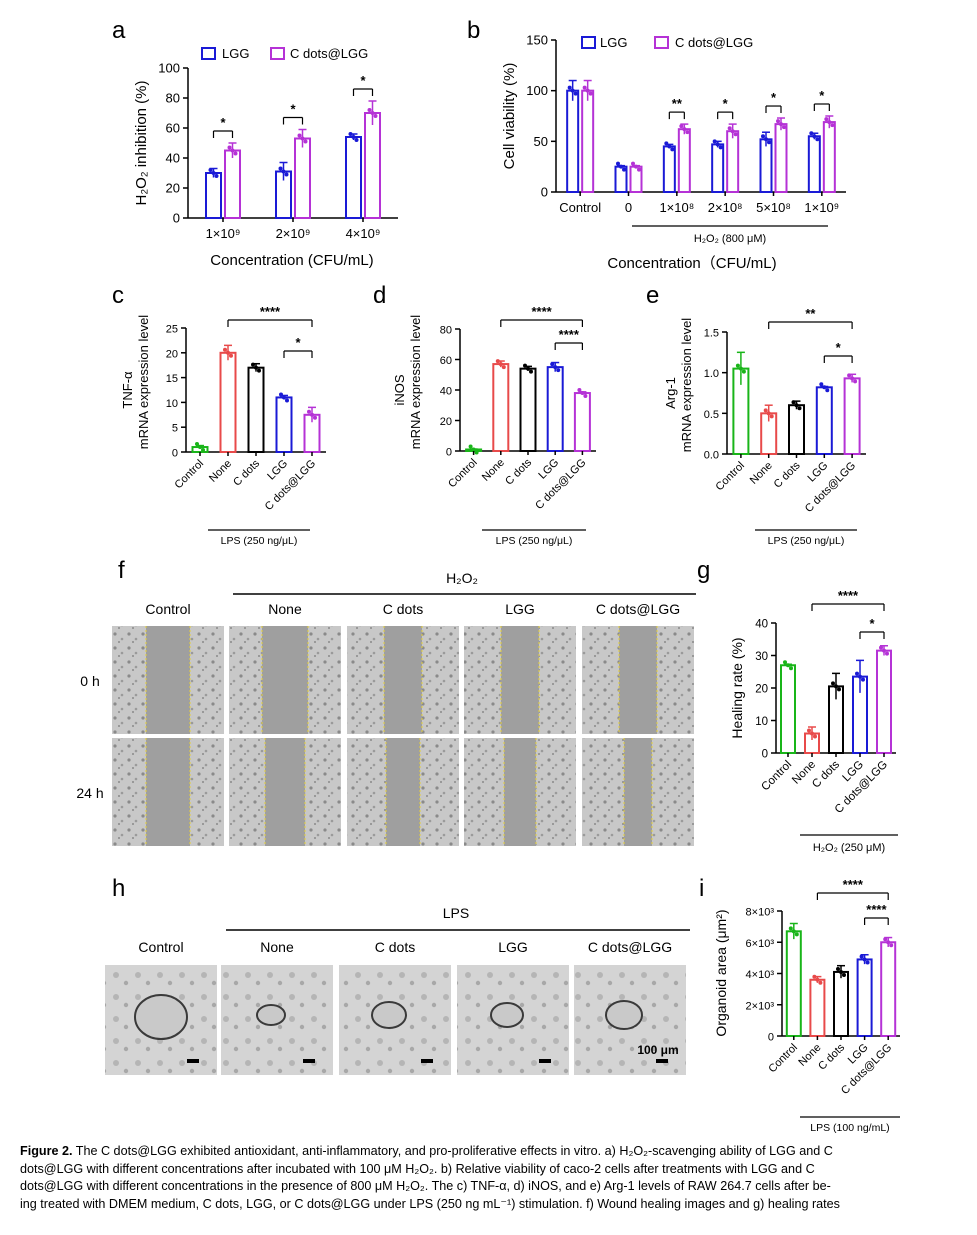 Image resolution: width=977 pixels, height=1235 pixels. What do you see at coordinates (220, 471) in the screenshot?
I see `x-tick-label-c: None` at bounding box center [220, 471].